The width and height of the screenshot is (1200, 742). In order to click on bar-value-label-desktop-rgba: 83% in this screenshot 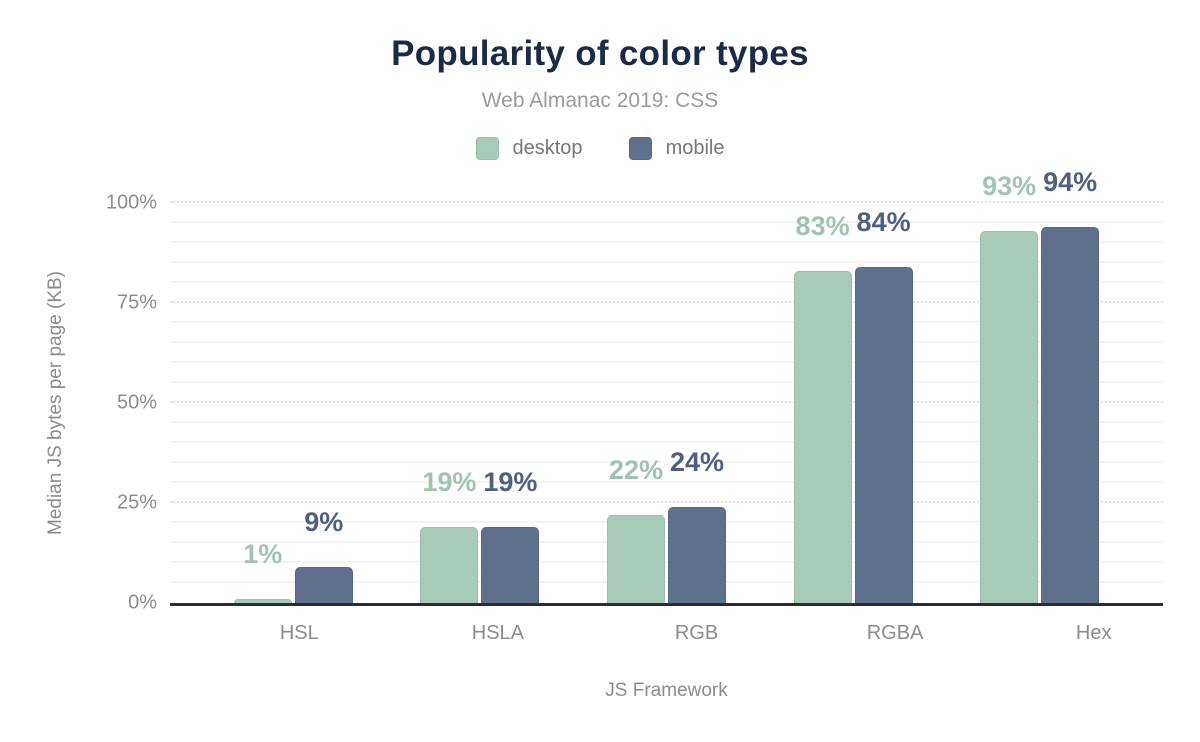, I will do `click(822, 226)`.